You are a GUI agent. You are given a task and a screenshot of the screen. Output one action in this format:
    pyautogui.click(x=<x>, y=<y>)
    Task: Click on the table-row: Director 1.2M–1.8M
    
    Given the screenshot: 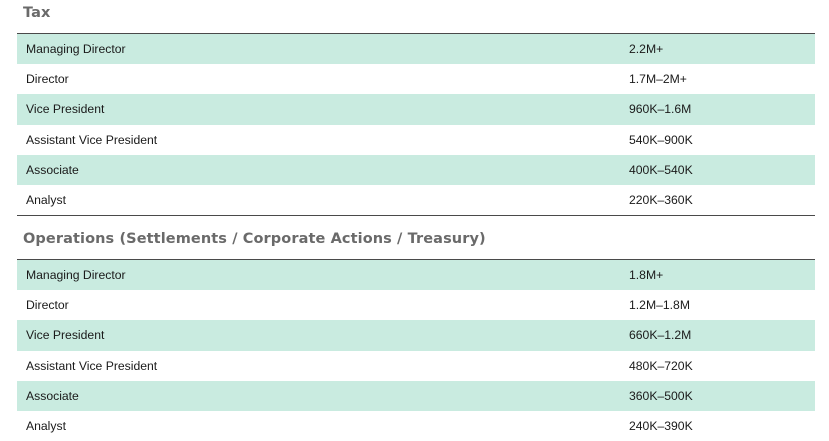 What is the action you would take?
    pyautogui.click(x=416, y=305)
    